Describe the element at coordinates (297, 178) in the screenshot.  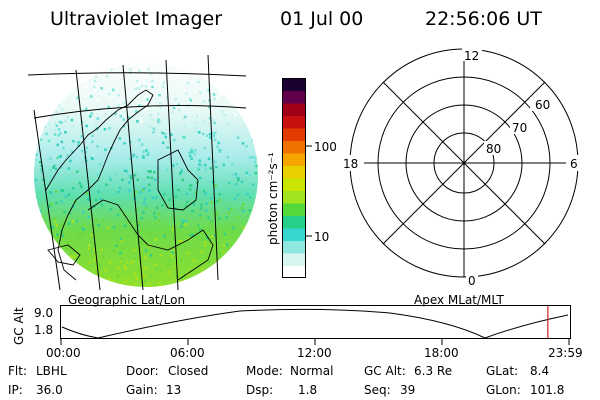
I see `colorbar` at that location.